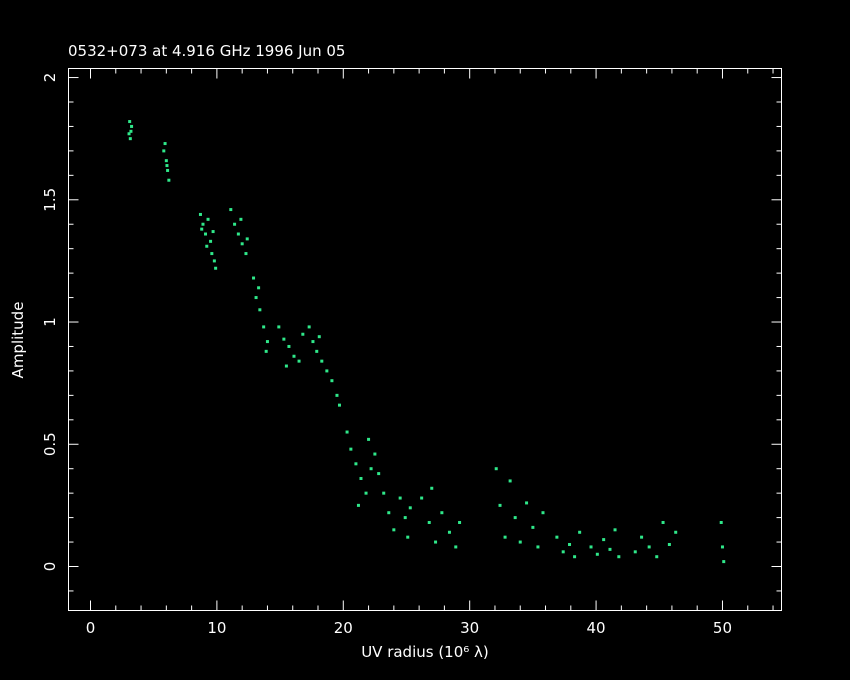  What do you see at coordinates (722, 628) in the screenshot?
I see `x-tick-label: 50` at bounding box center [722, 628].